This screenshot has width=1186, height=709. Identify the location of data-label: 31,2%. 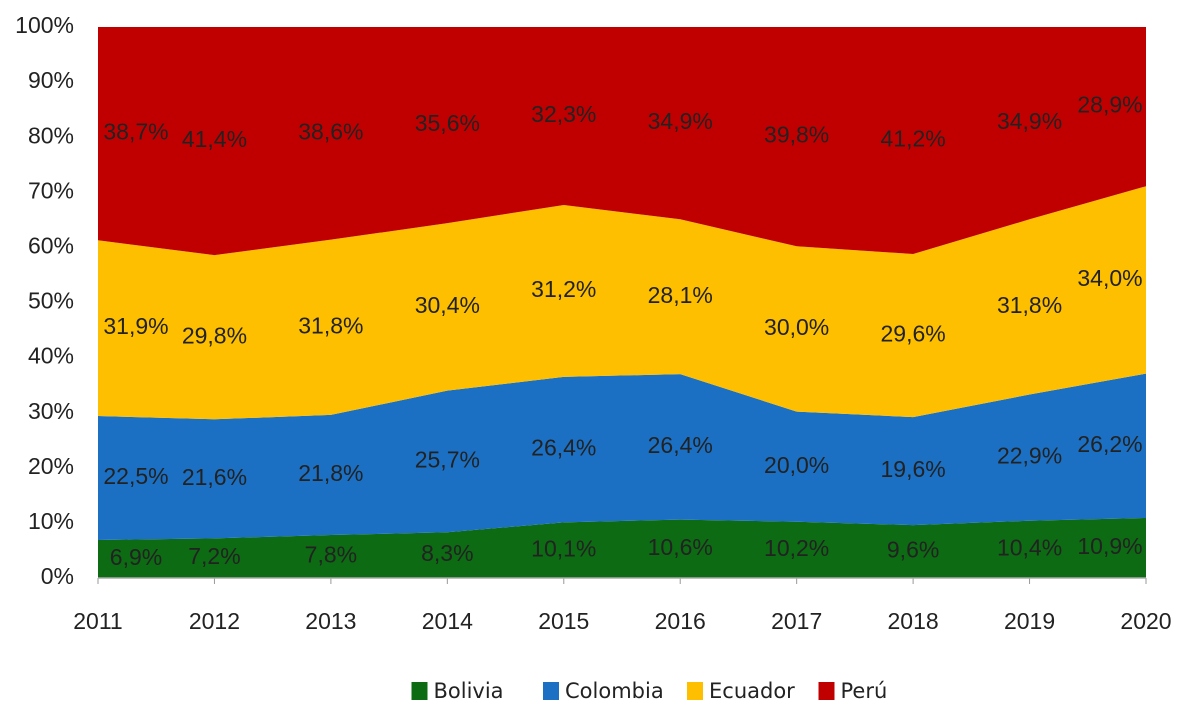
(563, 289).